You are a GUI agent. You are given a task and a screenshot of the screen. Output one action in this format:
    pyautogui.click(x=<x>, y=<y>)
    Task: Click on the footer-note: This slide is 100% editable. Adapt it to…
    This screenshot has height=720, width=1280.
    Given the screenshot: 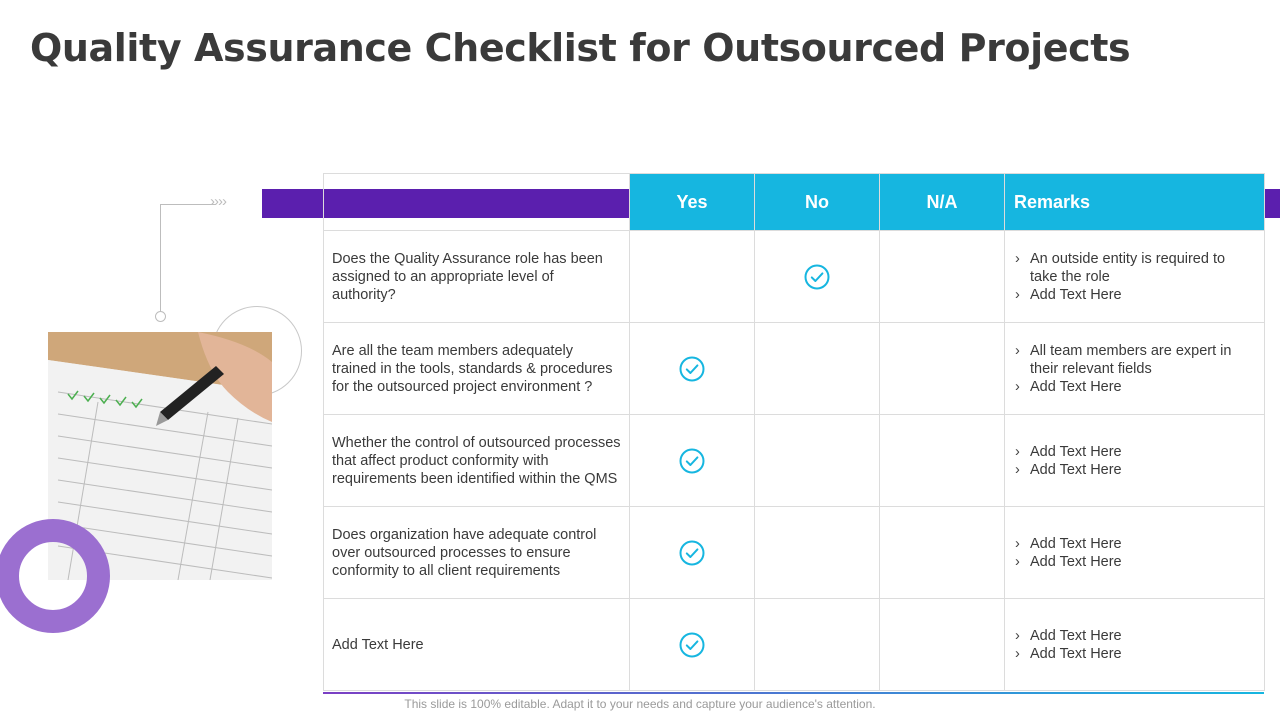 What is the action you would take?
    pyautogui.click(x=640, y=704)
    